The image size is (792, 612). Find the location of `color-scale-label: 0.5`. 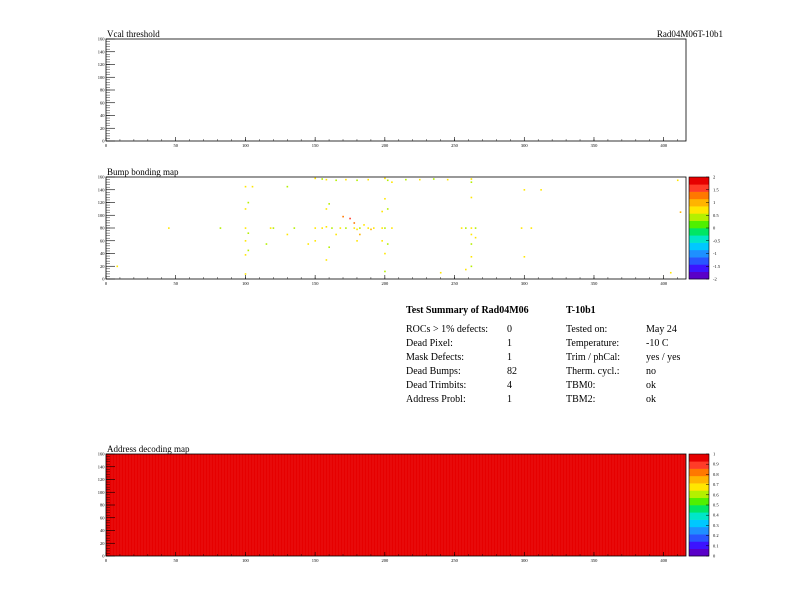

color-scale-label: 0.5 is located at coordinates (716, 505).